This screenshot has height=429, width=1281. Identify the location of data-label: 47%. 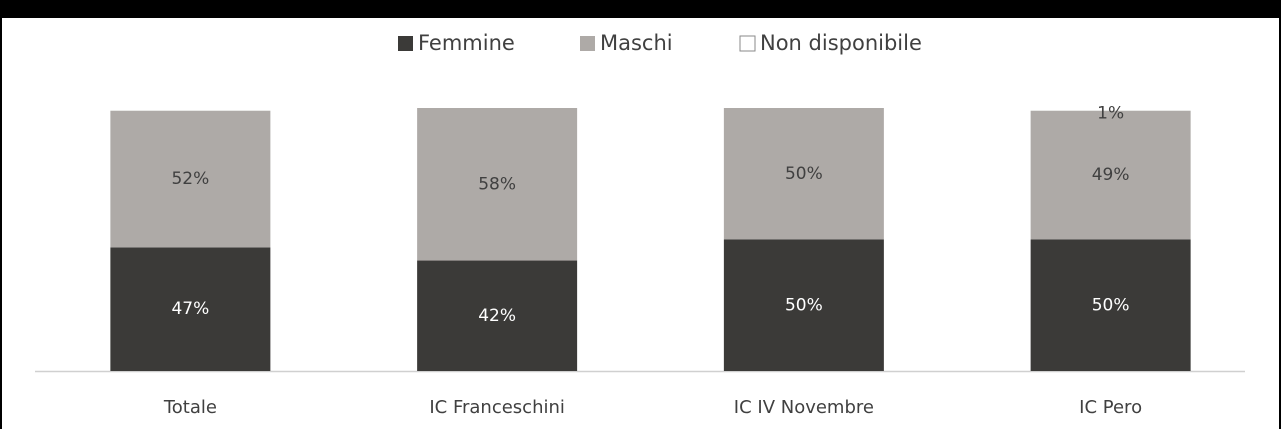
(190, 309).